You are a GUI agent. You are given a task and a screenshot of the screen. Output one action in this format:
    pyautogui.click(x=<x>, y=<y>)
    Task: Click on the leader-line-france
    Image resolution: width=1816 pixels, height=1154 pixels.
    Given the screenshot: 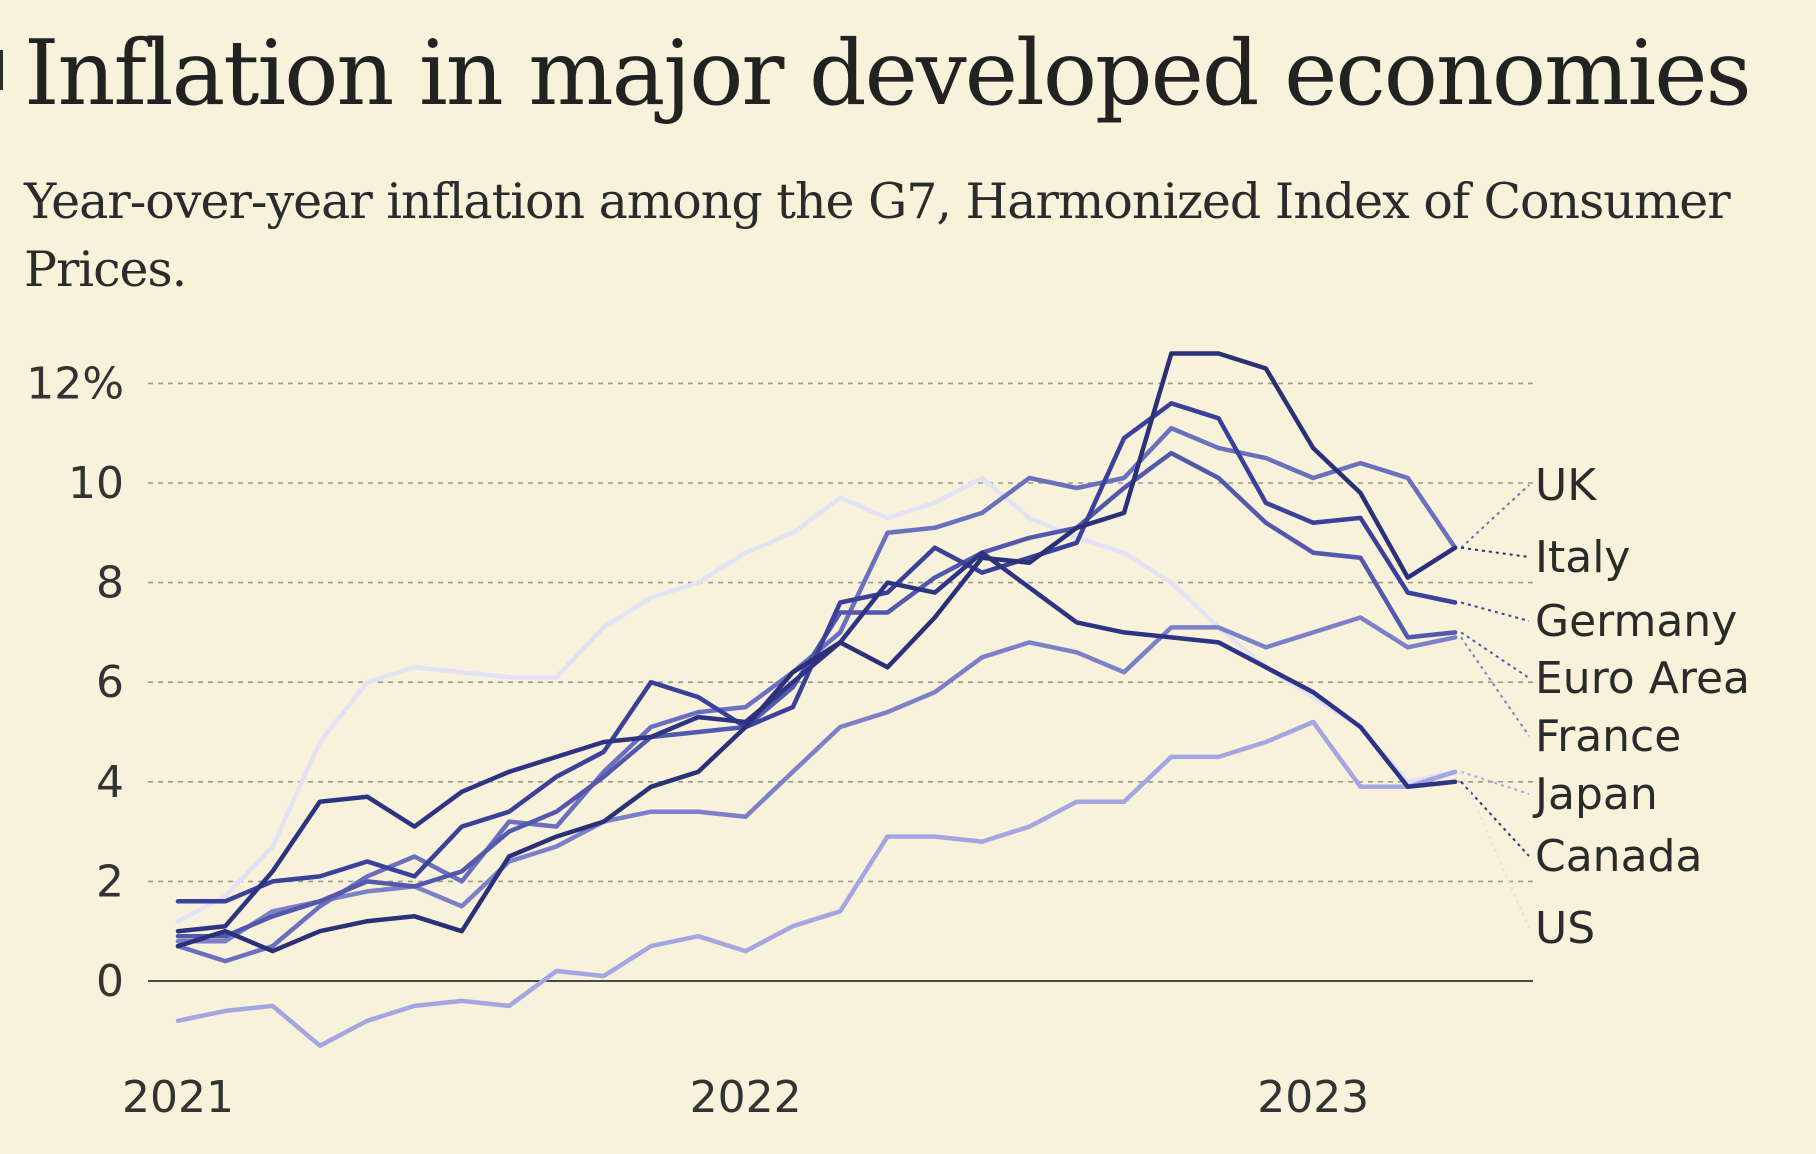 What is the action you would take?
    pyautogui.click(x=1495, y=686)
    